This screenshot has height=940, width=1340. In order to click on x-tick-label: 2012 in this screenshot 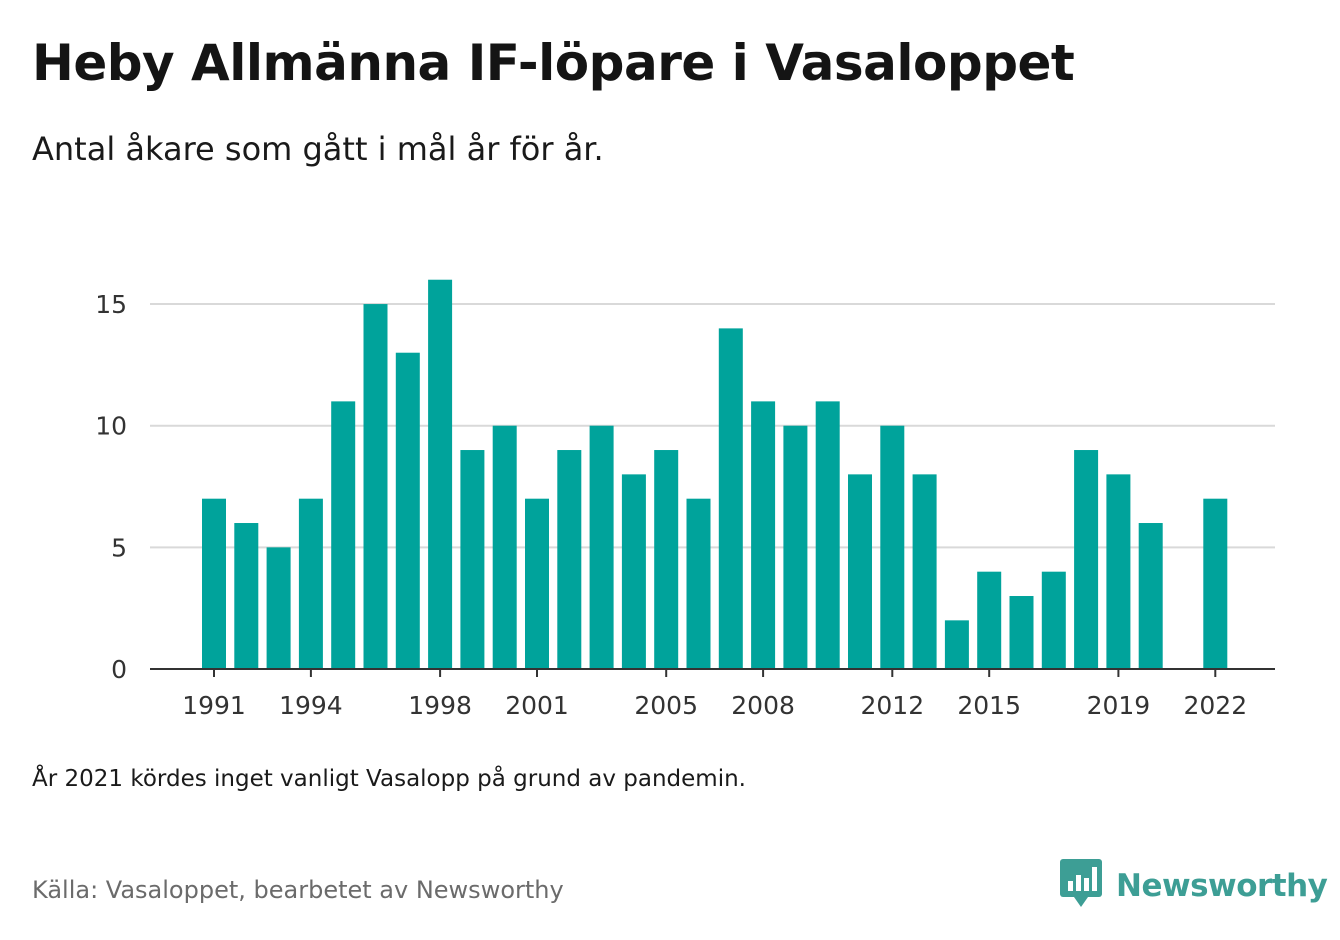, I will do `click(892, 705)`.